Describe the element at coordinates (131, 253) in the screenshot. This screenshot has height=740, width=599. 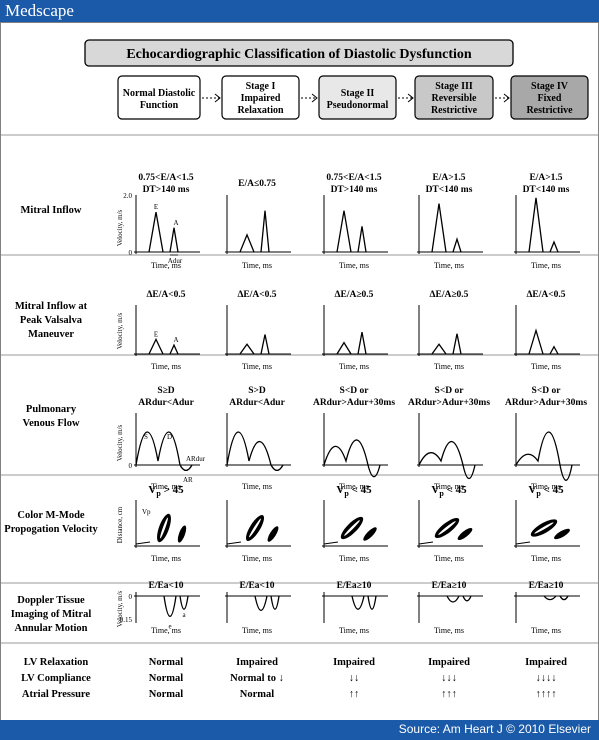
I see `y-tick-bottom: 0` at that location.